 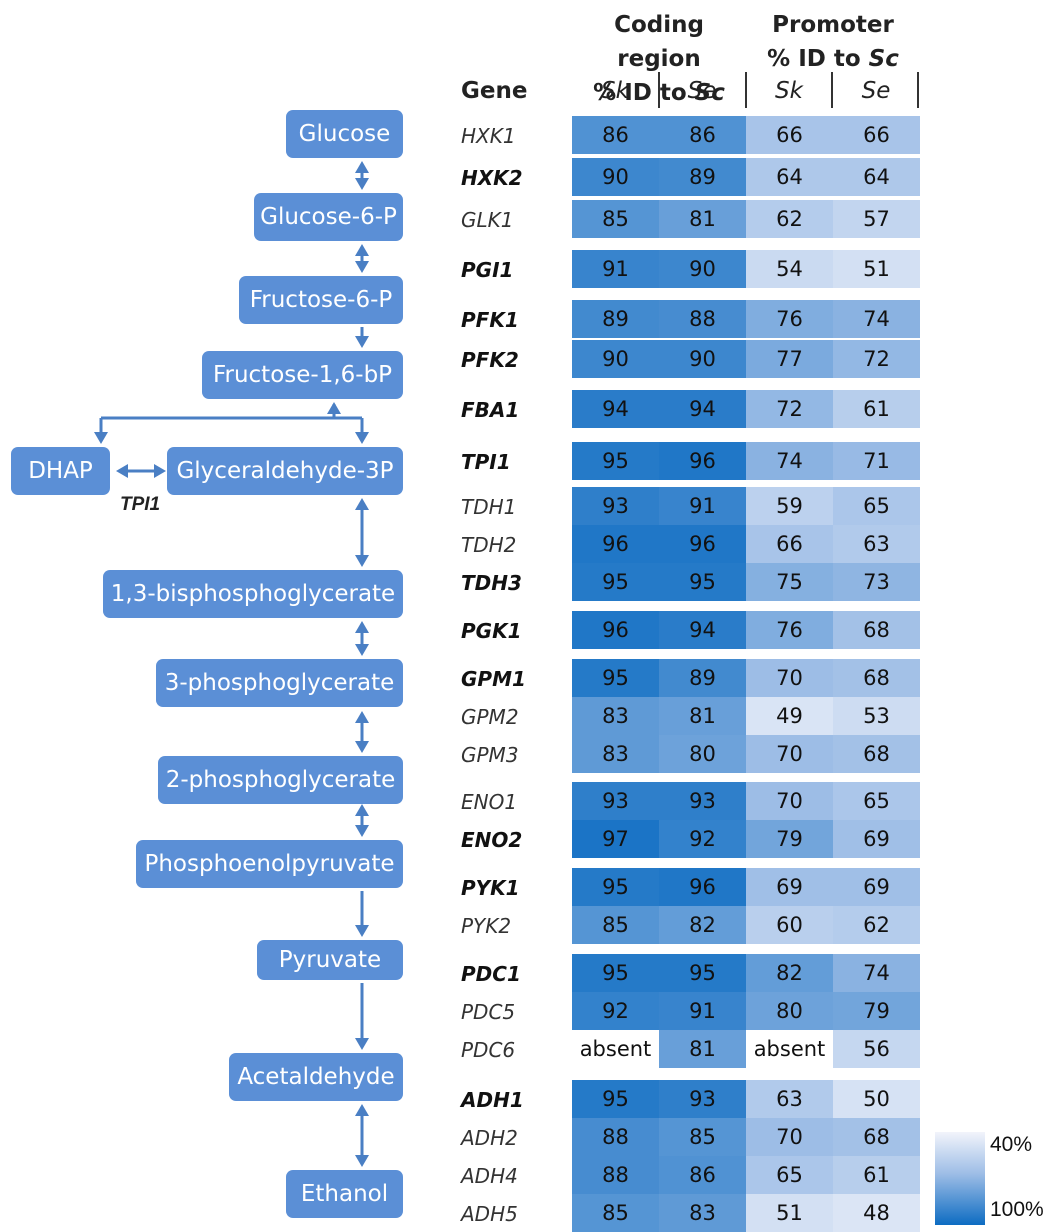 What do you see at coordinates (492, 178) in the screenshot?
I see `gene-name: HXK2` at bounding box center [492, 178].